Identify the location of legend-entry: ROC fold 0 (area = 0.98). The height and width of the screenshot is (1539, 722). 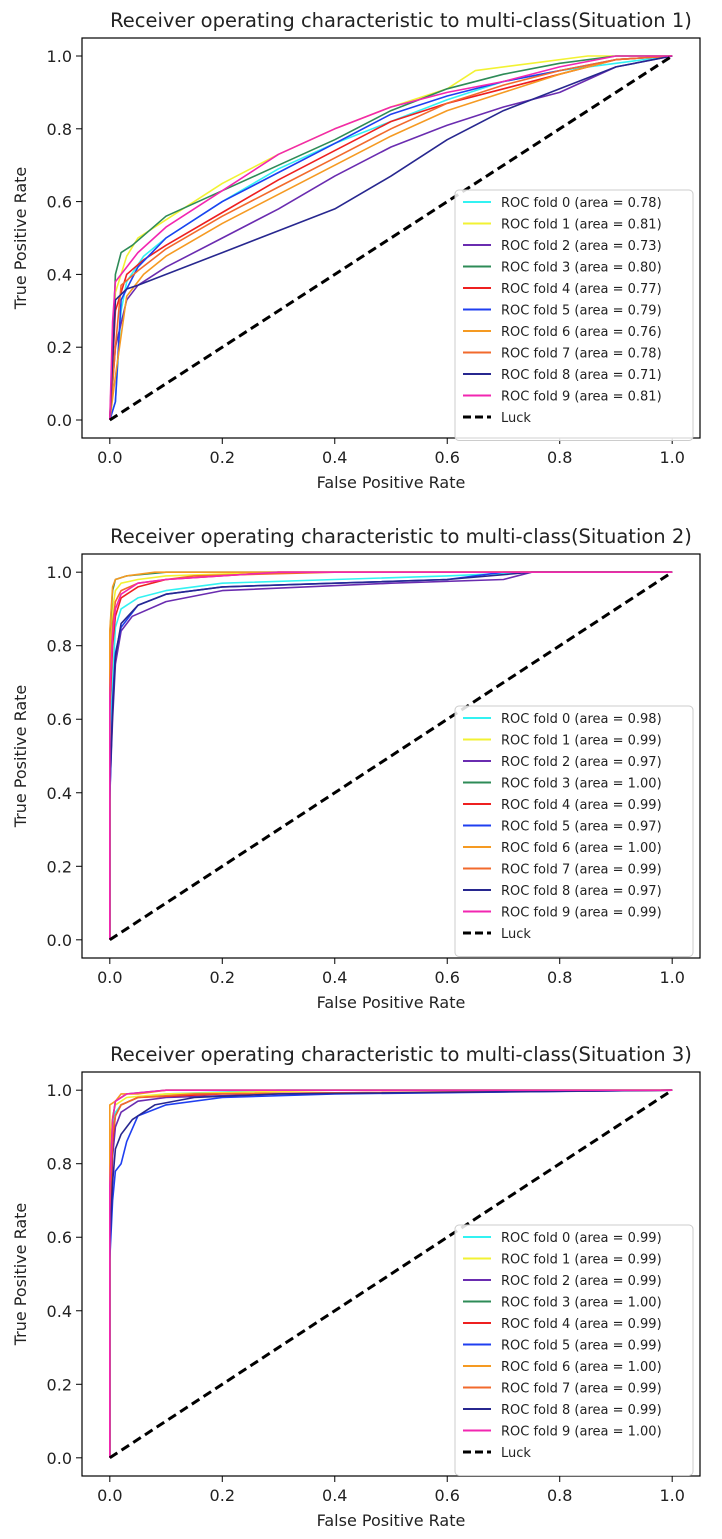
(581, 719).